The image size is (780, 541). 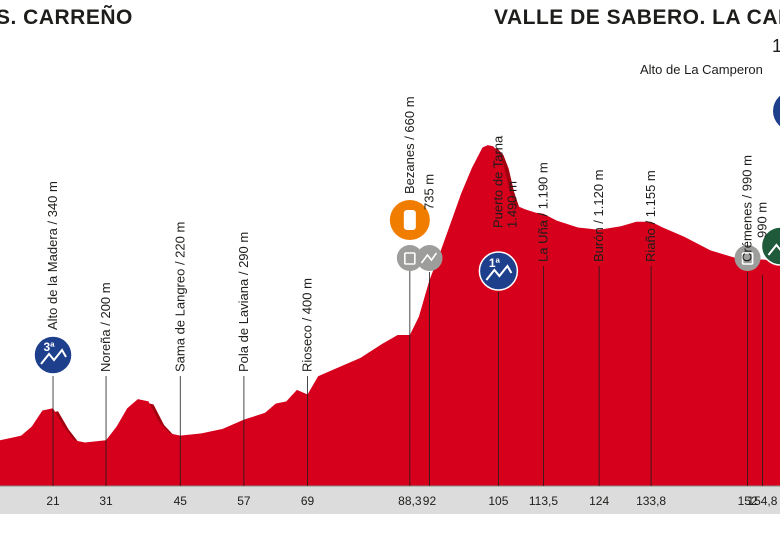 What do you see at coordinates (53, 501) in the screenshot?
I see `km-tick-label: 21` at bounding box center [53, 501].